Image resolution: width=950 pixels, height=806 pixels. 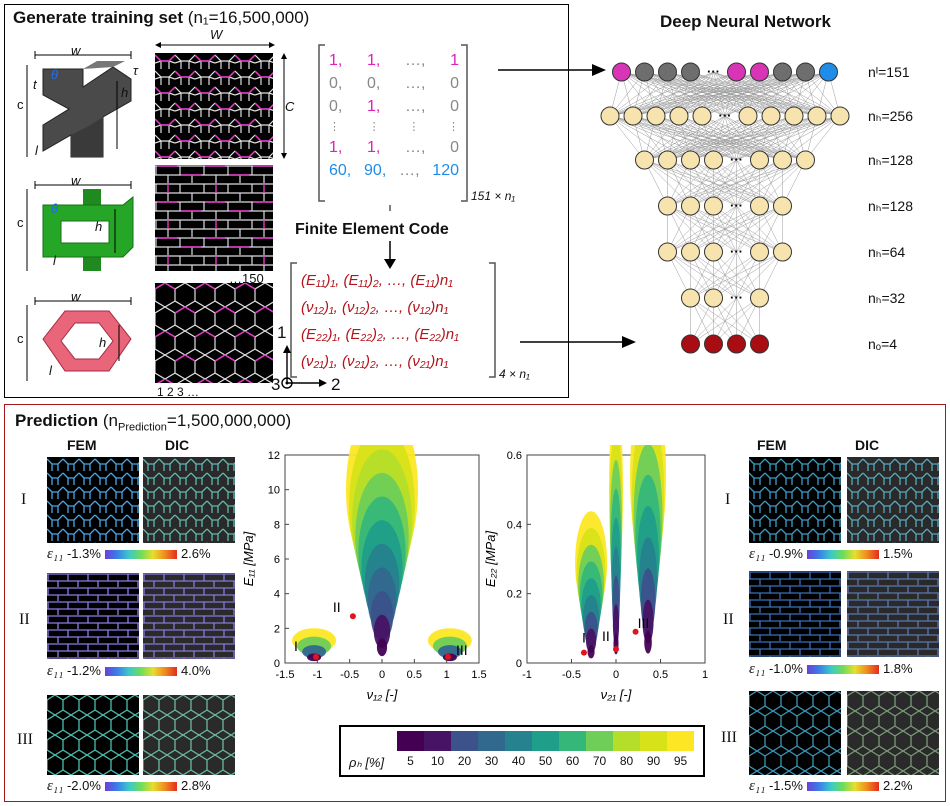 What do you see at coordinates (277, 525) in the screenshot?
I see `y-tick-label: 8` at bounding box center [277, 525].